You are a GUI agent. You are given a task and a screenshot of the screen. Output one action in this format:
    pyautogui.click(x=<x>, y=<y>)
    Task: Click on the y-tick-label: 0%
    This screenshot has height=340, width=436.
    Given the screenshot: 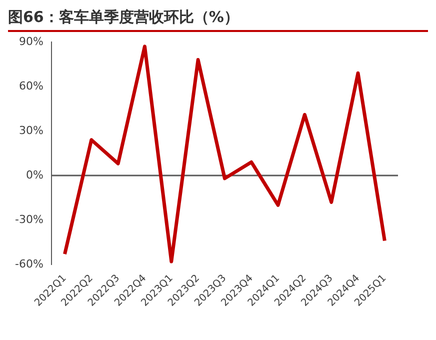 What is the action you would take?
    pyautogui.click(x=35, y=175)
    